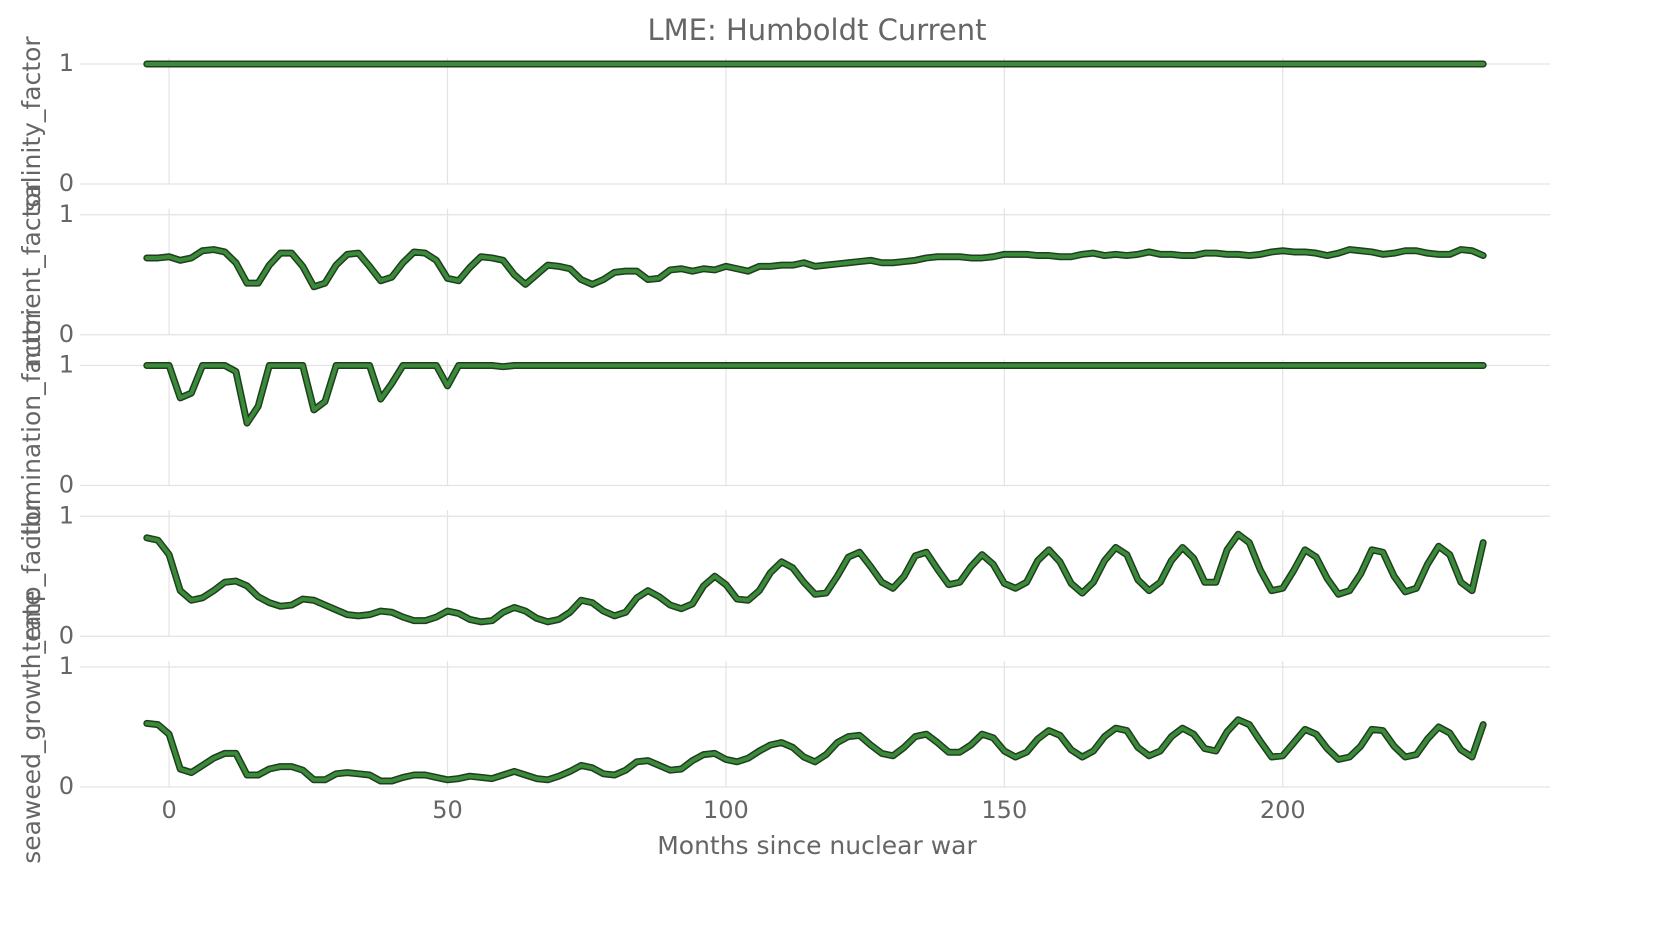 The image size is (1658, 938). I want to click on y-axis-label: seaweed_growth_rate, so click(31, 727).